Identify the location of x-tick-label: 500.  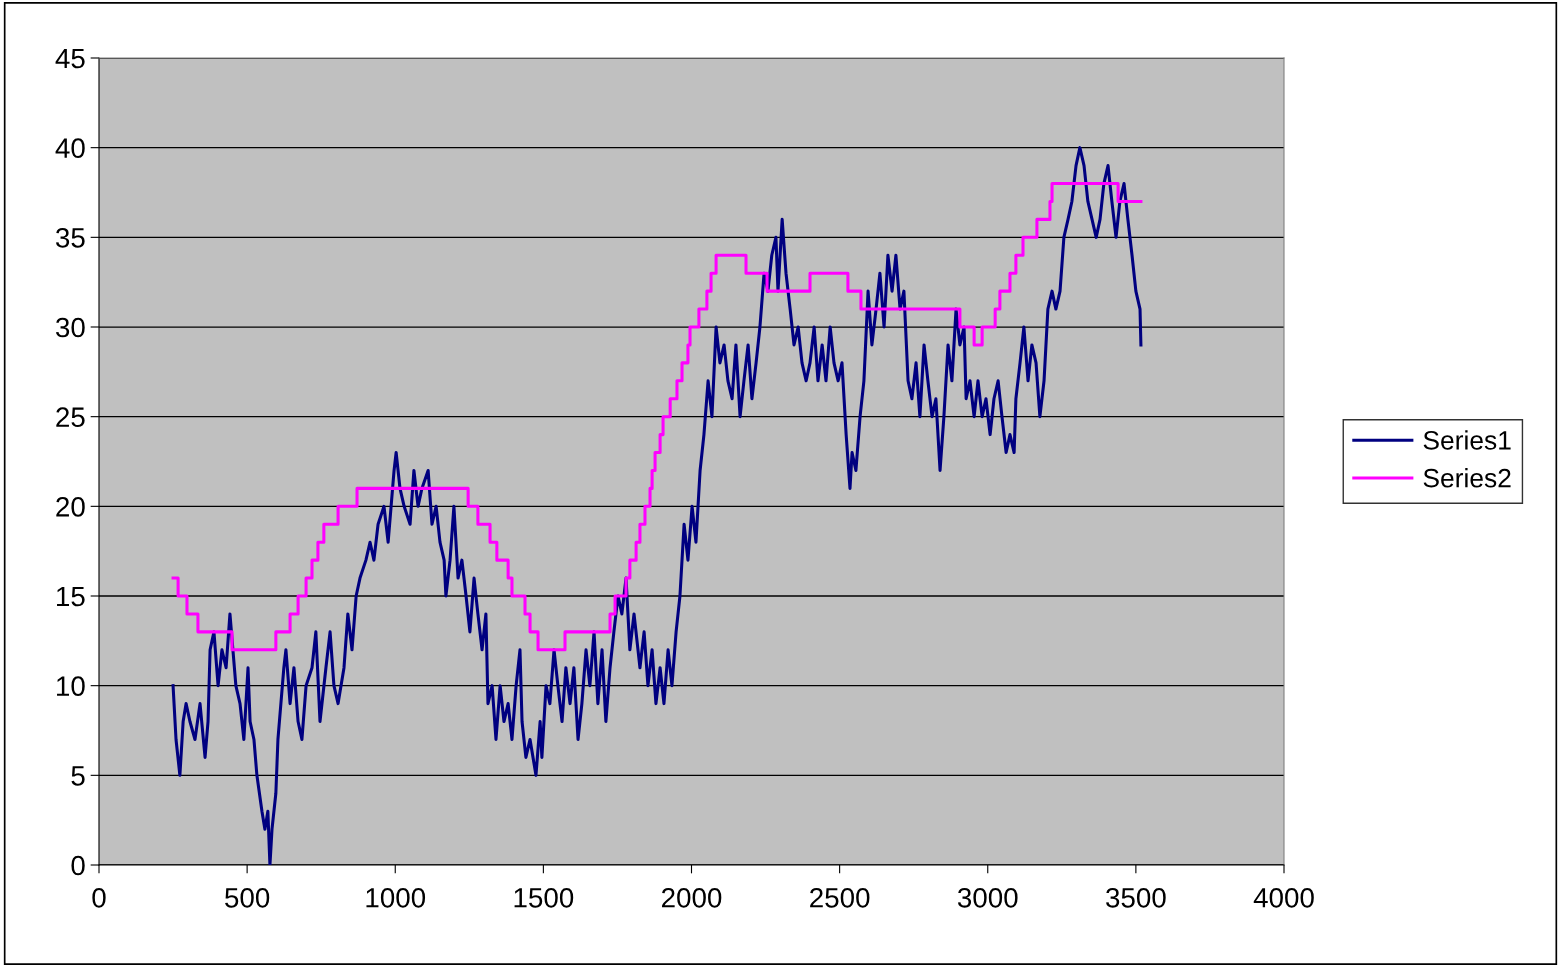
(247, 897).